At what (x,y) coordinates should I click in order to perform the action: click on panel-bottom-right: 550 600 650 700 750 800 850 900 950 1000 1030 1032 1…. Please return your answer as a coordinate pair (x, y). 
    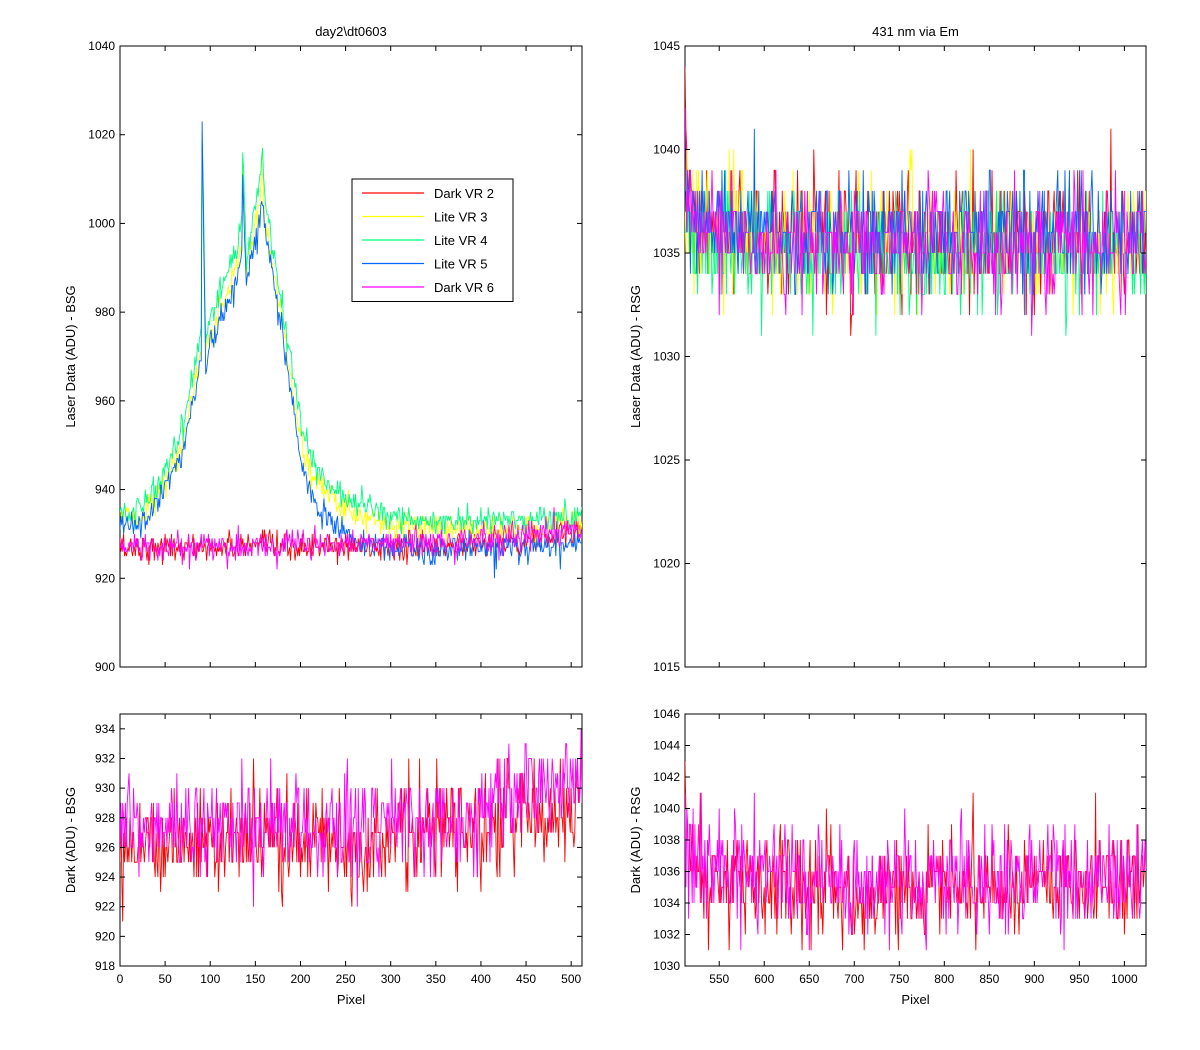
    Looking at the image, I should click on (887, 857).